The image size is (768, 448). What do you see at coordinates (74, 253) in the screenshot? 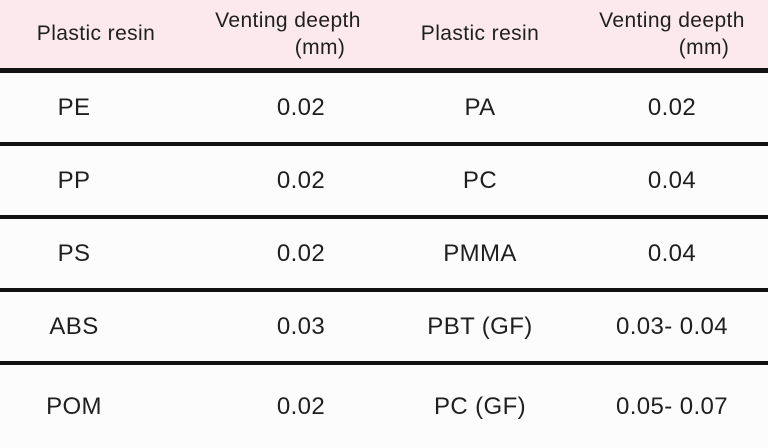
I see `resin-cell: PS` at bounding box center [74, 253].